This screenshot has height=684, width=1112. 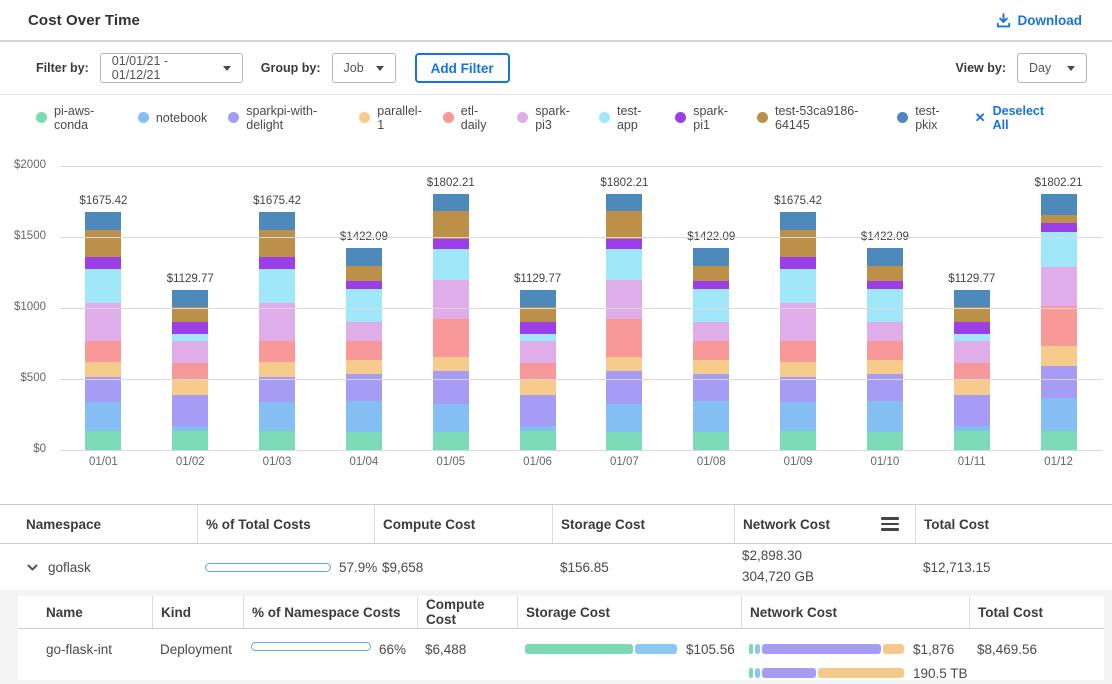 I want to click on column-settings-icon, so click(x=890, y=524).